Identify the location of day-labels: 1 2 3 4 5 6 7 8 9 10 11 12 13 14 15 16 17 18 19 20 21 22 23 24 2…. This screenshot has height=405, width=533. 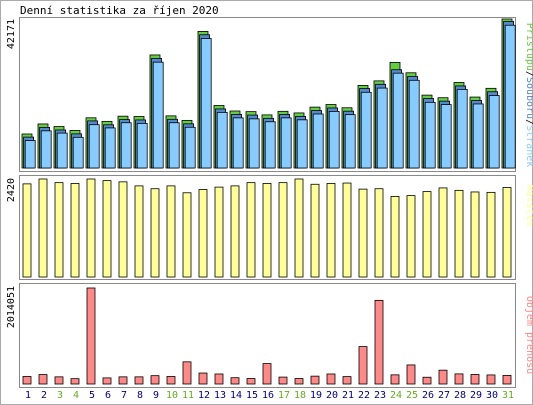
(269, 395).